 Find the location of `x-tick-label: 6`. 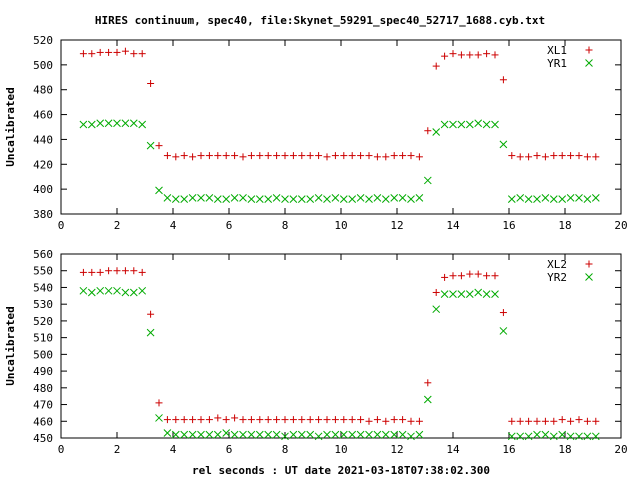

x-tick-label: 6 is located at coordinates (229, 225).